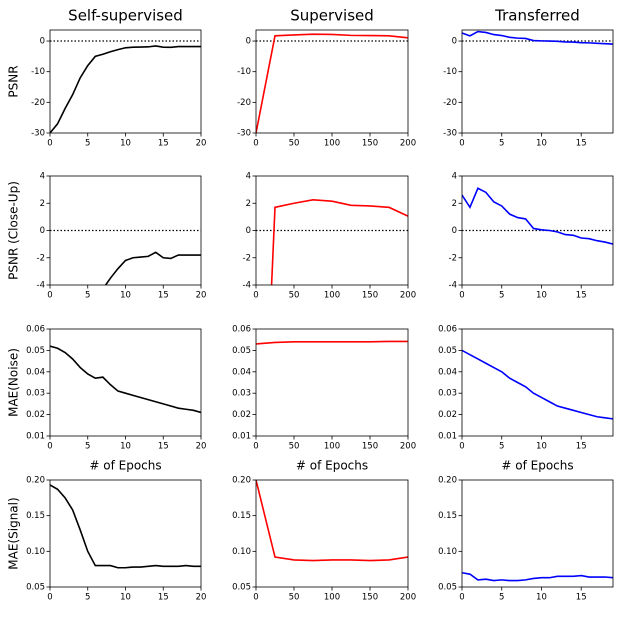 The width and height of the screenshot is (623, 623). What do you see at coordinates (35, 552) in the screenshot?
I see `y-tick-label: 0.10` at bounding box center [35, 552].